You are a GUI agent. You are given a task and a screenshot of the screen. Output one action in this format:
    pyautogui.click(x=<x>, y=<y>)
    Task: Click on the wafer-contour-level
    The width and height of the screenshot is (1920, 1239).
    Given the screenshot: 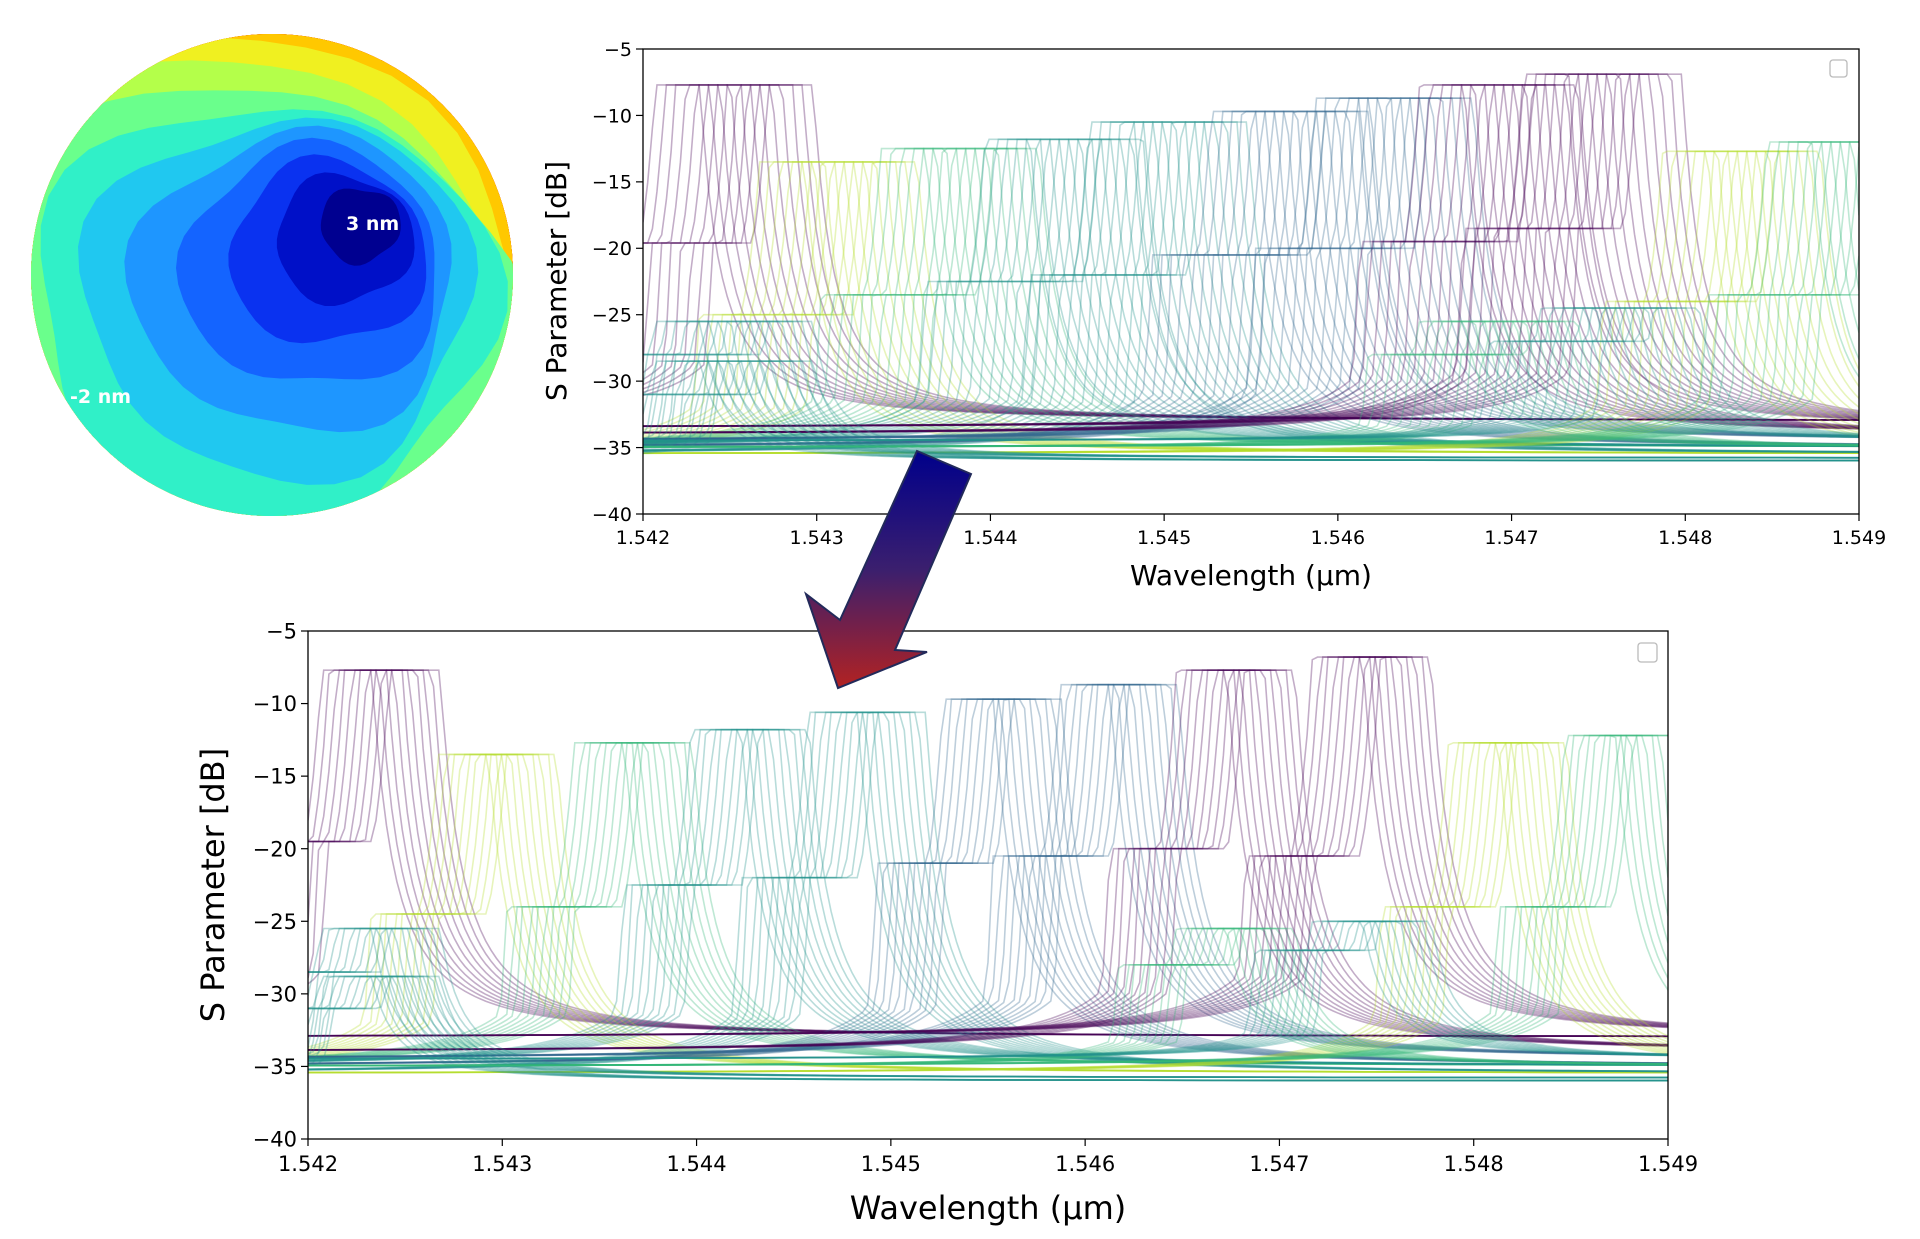 What is the action you would take?
    pyautogui.click(x=360, y=227)
    